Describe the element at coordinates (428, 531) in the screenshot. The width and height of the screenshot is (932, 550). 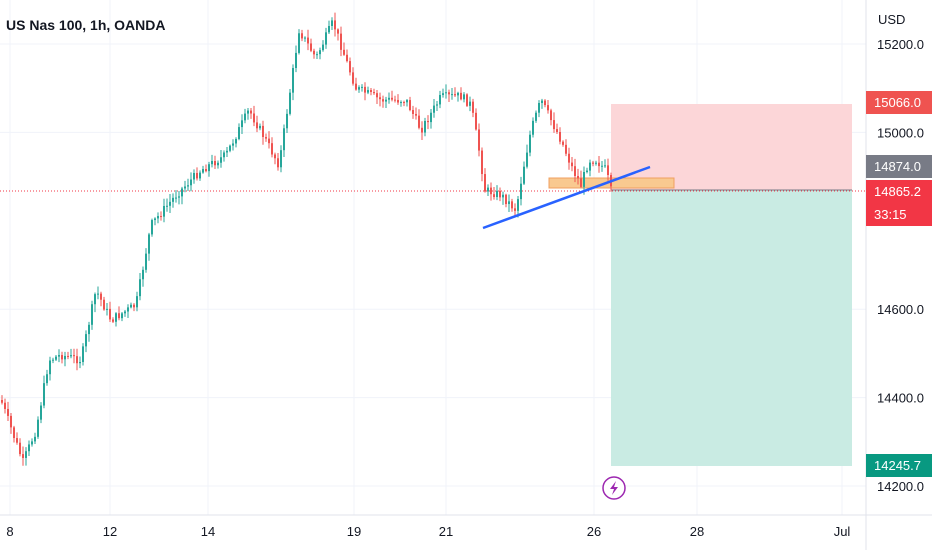
I see `time-axis: 8 12 14 19 21 26 28 Jul` at that location.